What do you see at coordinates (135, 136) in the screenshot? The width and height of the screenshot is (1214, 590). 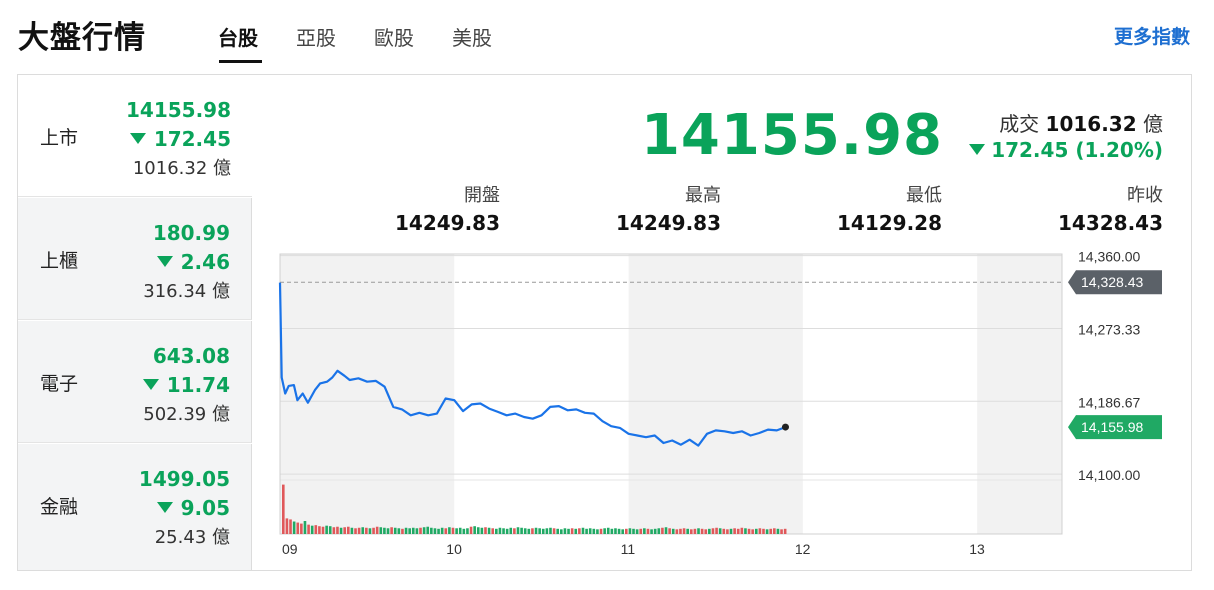 I see `index-item-listed: 上市 14155.98 172.45 1016.32 億` at bounding box center [135, 136].